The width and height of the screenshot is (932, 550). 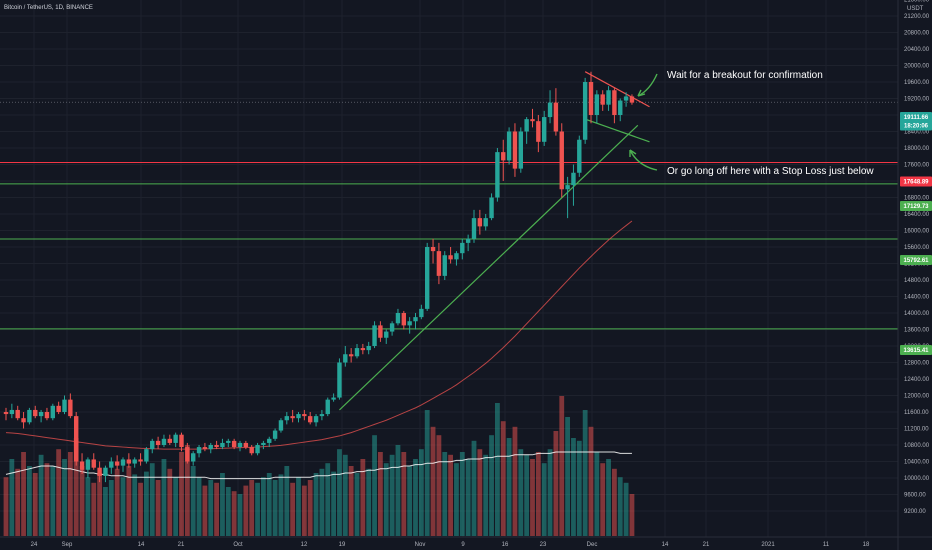 What do you see at coordinates (420, 545) in the screenshot?
I see `x-tick-label: Nov` at bounding box center [420, 545].